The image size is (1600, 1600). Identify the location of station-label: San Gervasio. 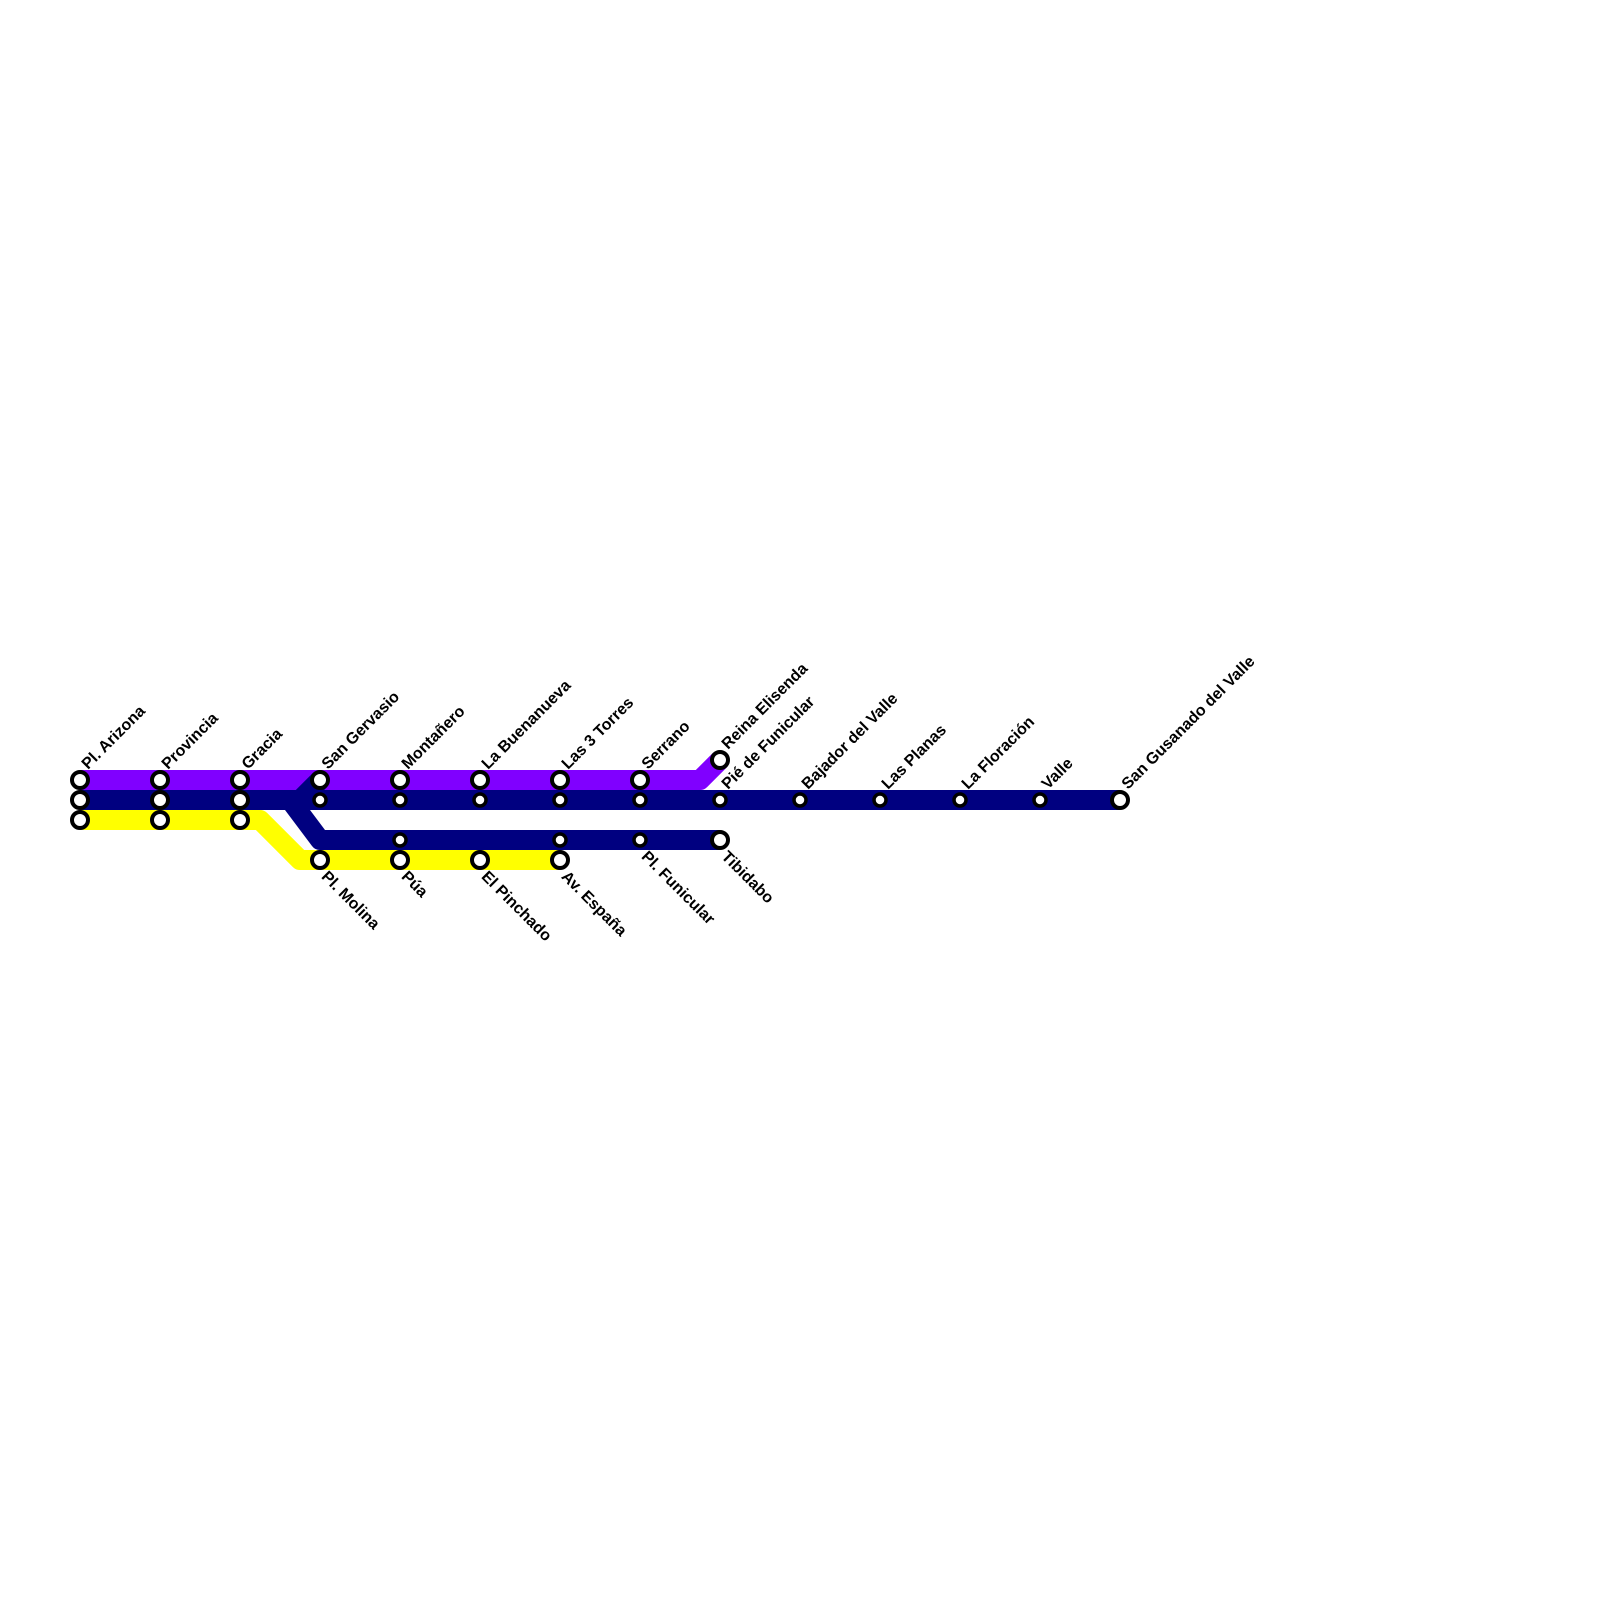
(361, 730).